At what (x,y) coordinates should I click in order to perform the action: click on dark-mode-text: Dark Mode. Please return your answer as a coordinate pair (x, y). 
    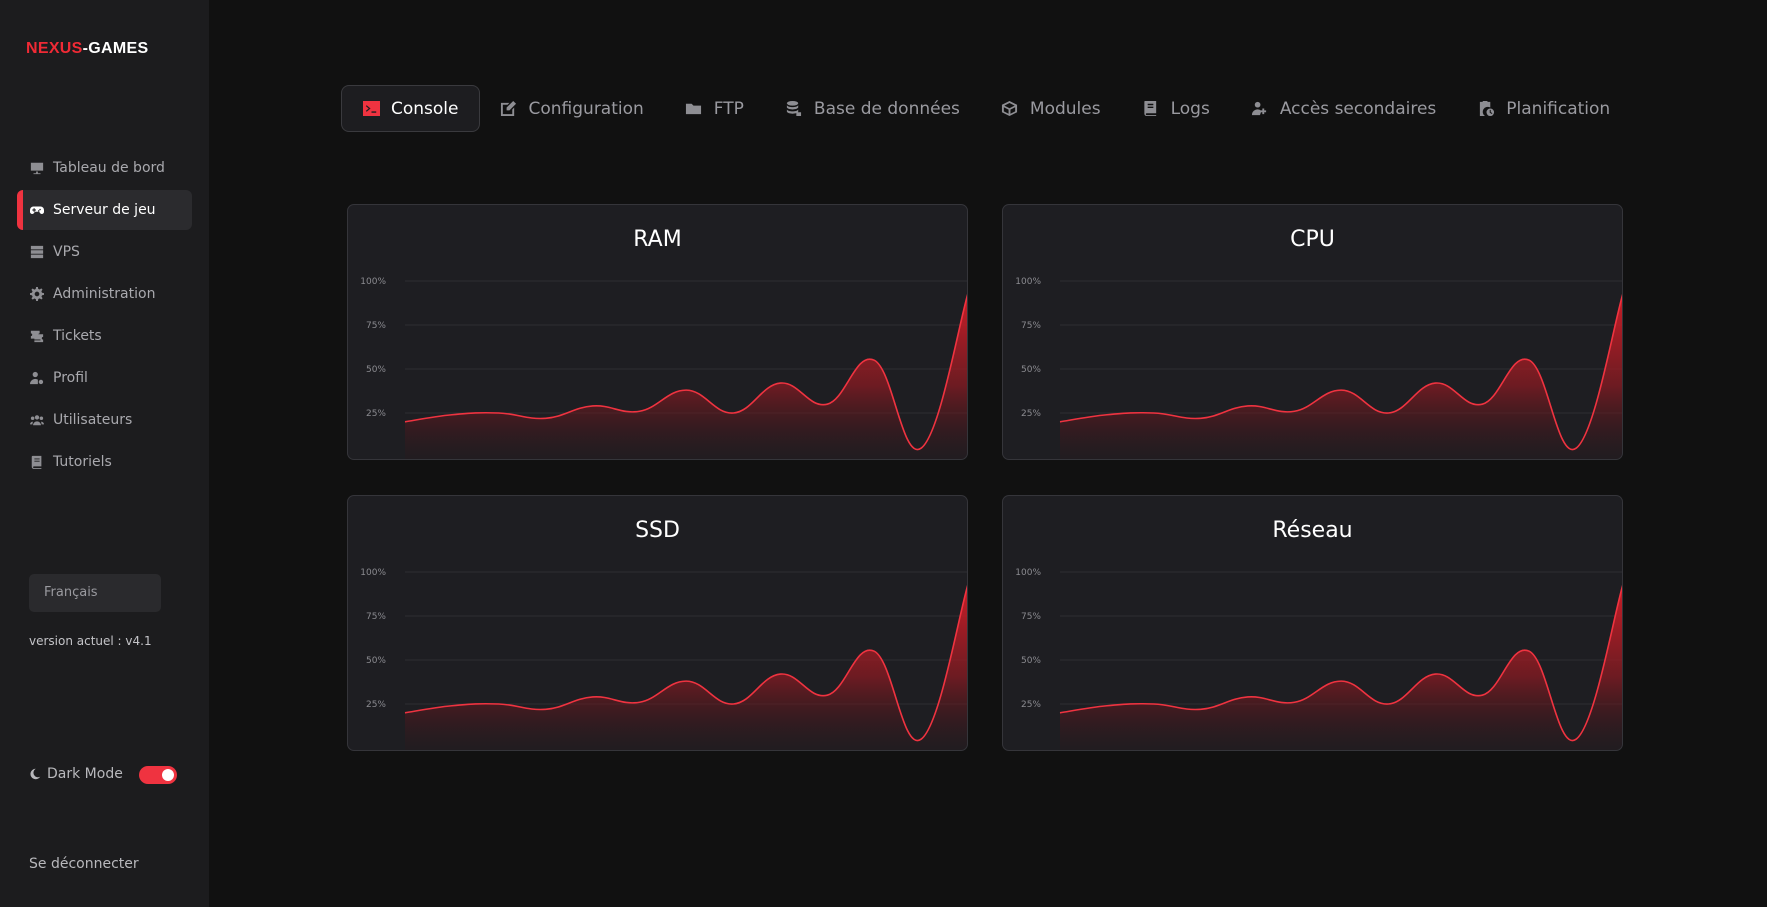
    Looking at the image, I should click on (85, 774).